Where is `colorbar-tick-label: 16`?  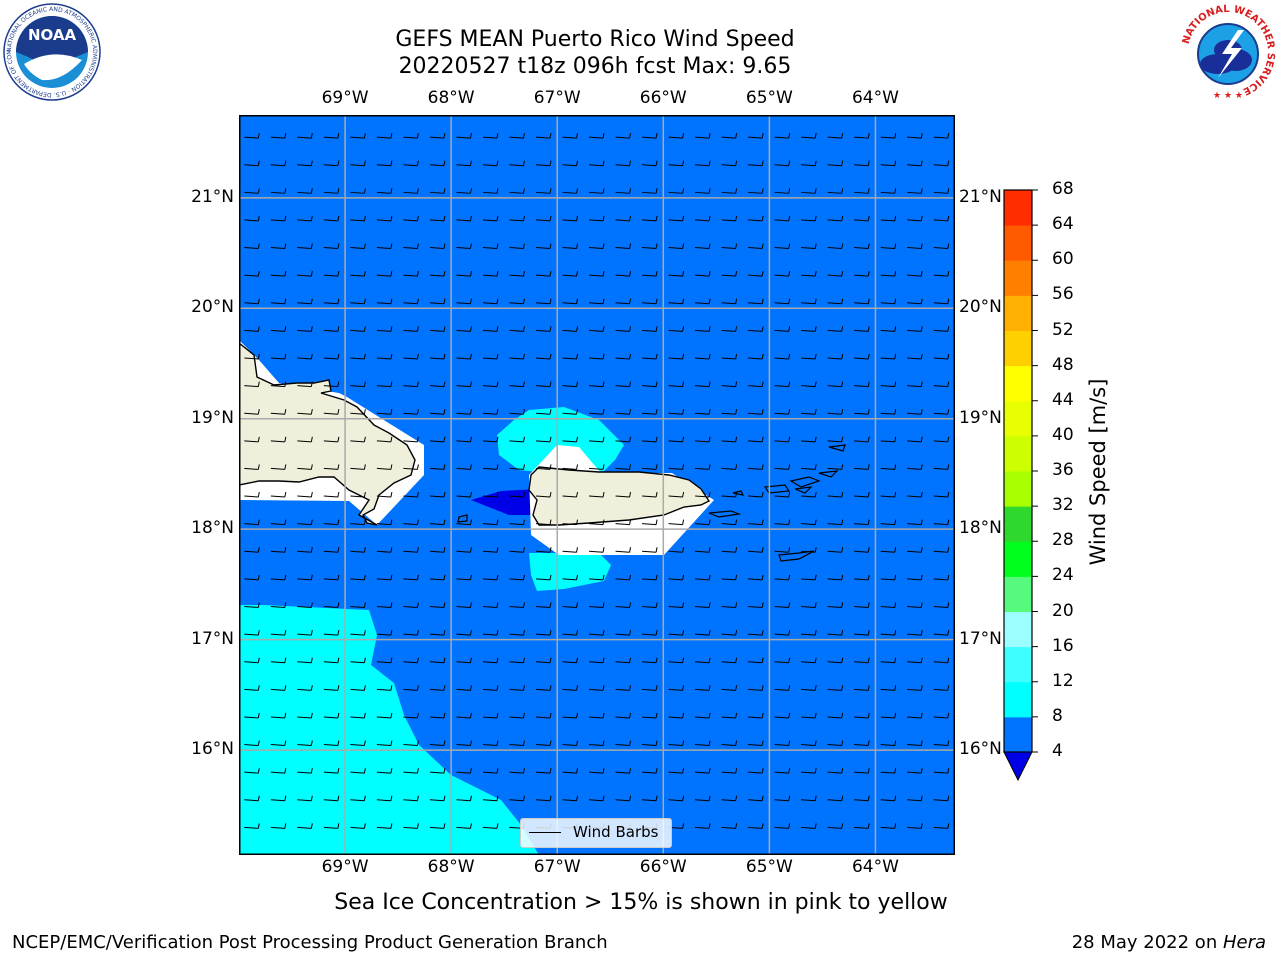
colorbar-tick-label: 16 is located at coordinates (1063, 645).